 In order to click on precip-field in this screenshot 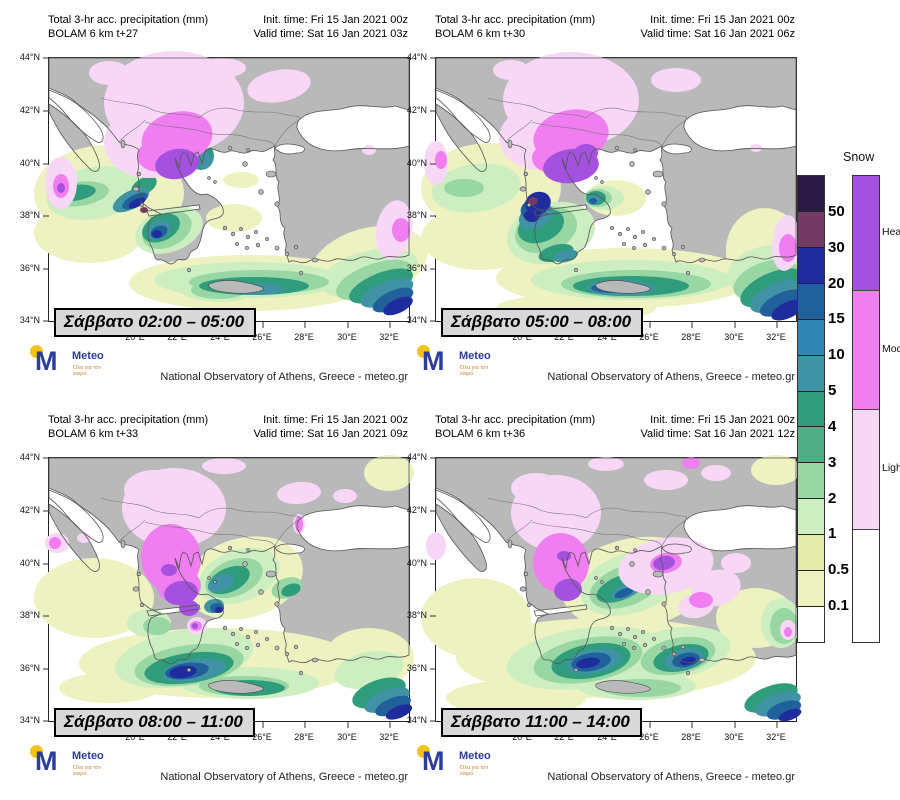, I will do `click(611, 588)`.